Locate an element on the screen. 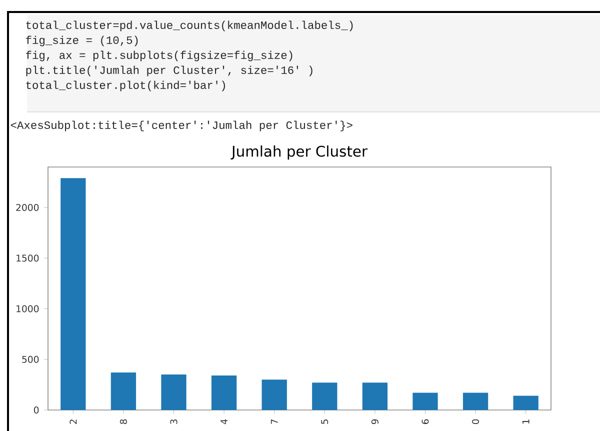 The image size is (600, 431). chart-title: Jumlah per Cluster is located at coordinates (299, 152).